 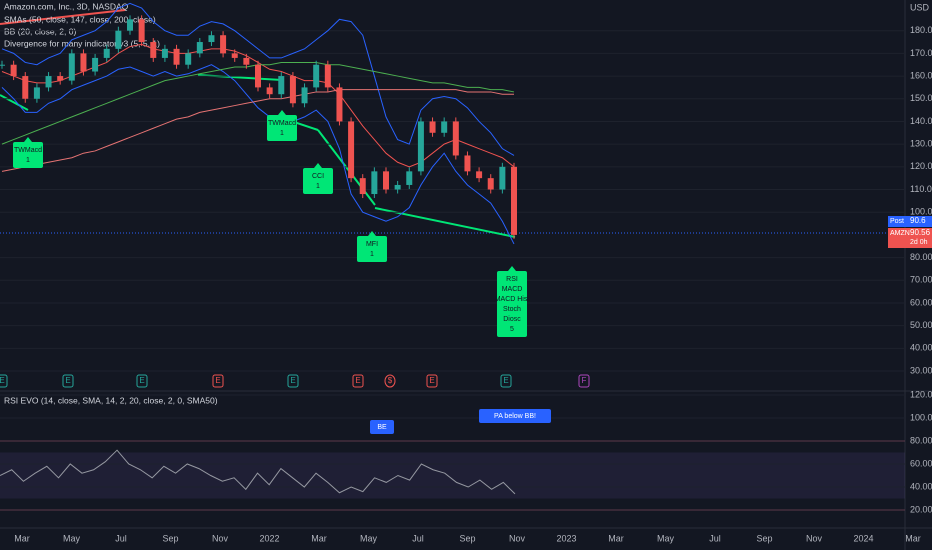 I want to click on y-tick-label: 110.00, so click(x=921, y=189).